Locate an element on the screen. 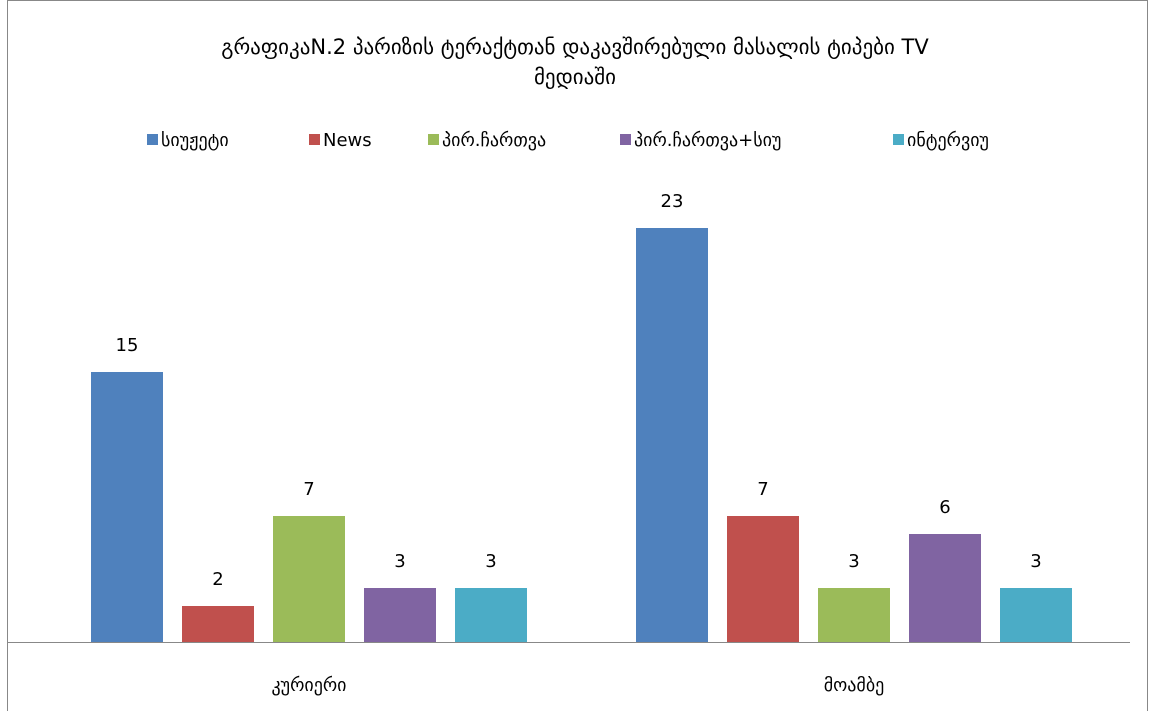 The width and height of the screenshot is (1149, 711). value-label: 23 is located at coordinates (672, 201).